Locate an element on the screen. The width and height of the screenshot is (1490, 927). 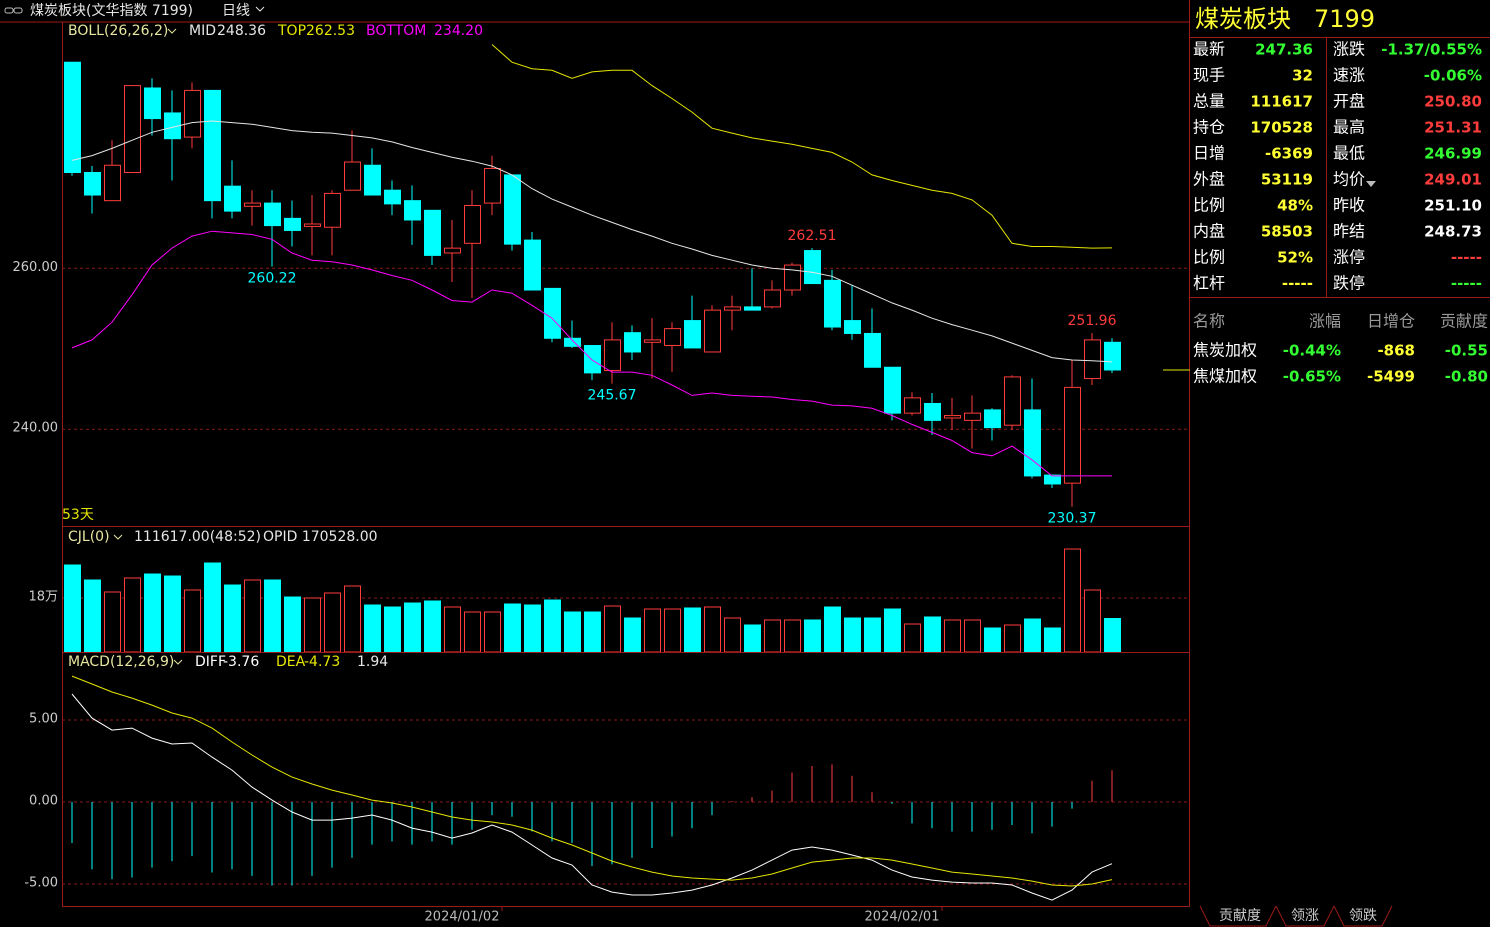
period-selector: 日线 is located at coordinates (236, 11).